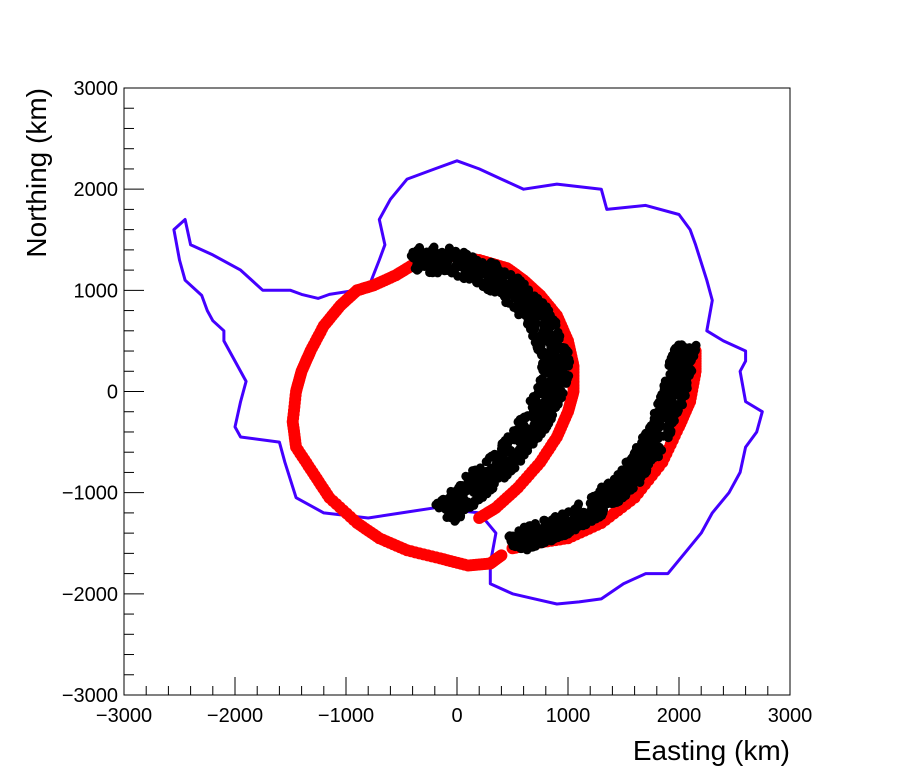  What do you see at coordinates (346, 716) in the screenshot?
I see `x-tick-label: −1000` at bounding box center [346, 716].